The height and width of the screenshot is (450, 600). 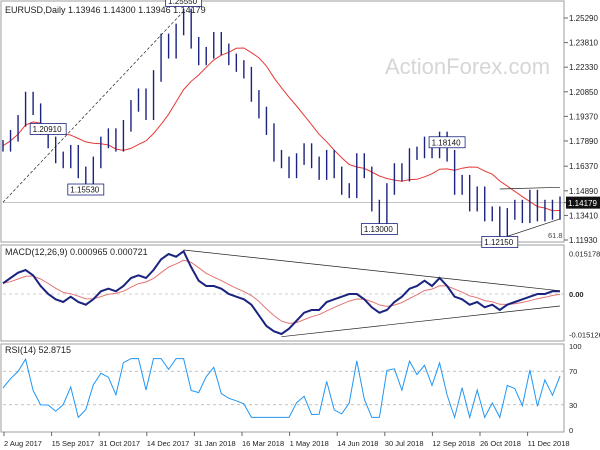 What do you see at coordinates (583, 92) in the screenshot?
I see `price-tick-label: 1.20850` at bounding box center [583, 92].